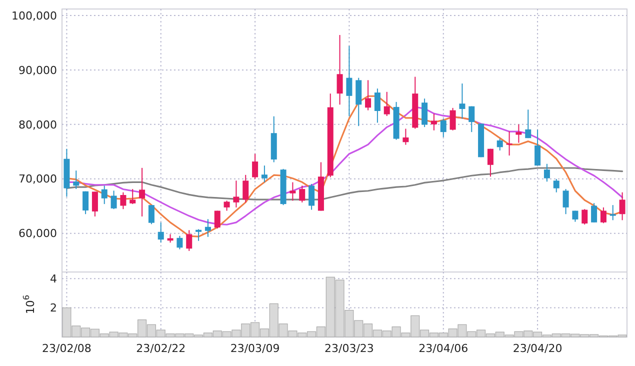 The width and height of the screenshot is (635, 366). What do you see at coordinates (161, 348) in the screenshot?
I see `x-tick-label: 23/02/22` at bounding box center [161, 348].